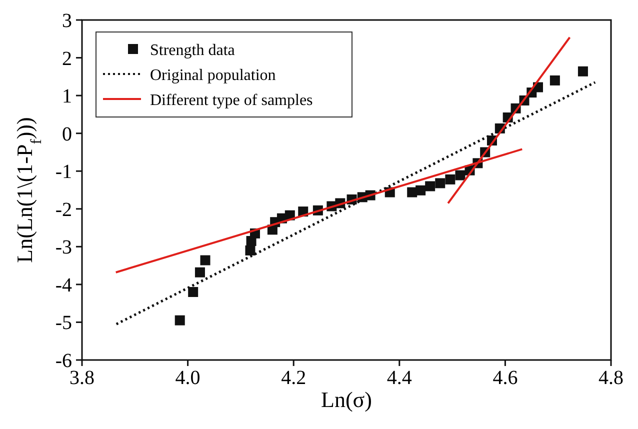 The width and height of the screenshot is (638, 429). I want to click on legend-label: Different type of samples, so click(231, 100).